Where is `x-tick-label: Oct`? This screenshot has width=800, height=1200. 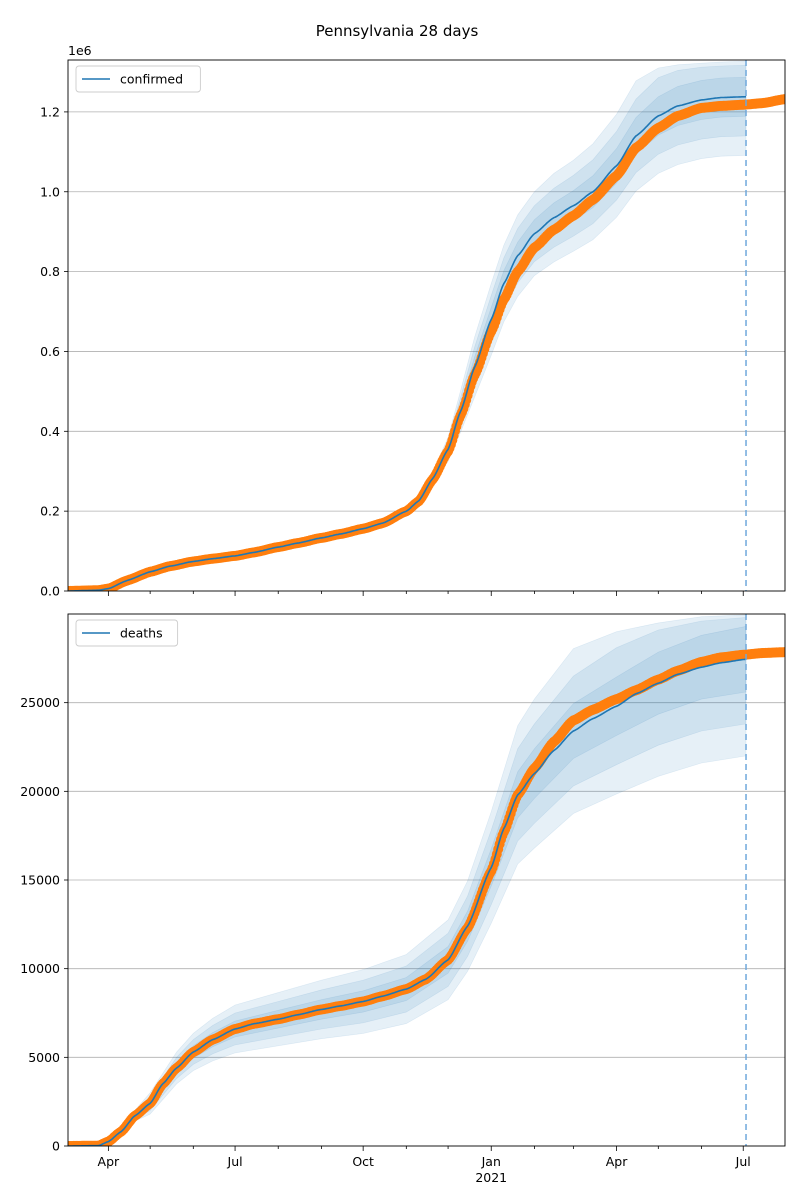
x-tick-label: Oct is located at coordinates (363, 1161).